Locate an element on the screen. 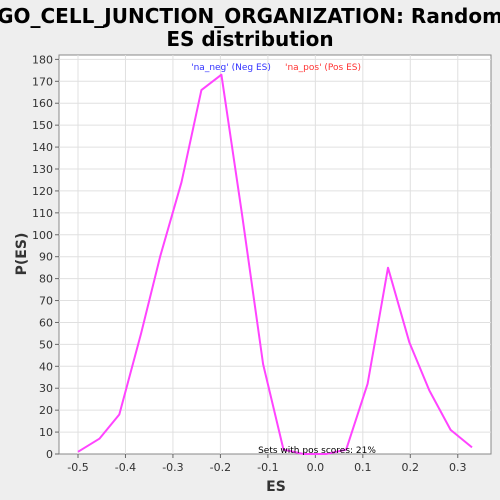  x-tick-label: -0.5 is located at coordinates (77, 467).